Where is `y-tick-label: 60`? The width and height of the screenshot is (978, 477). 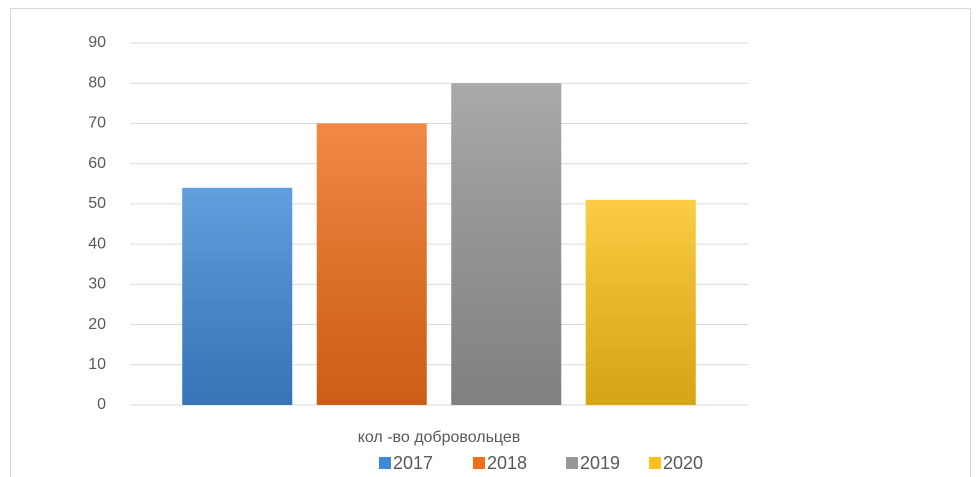 y-tick-label: 60 is located at coordinates (97, 163).